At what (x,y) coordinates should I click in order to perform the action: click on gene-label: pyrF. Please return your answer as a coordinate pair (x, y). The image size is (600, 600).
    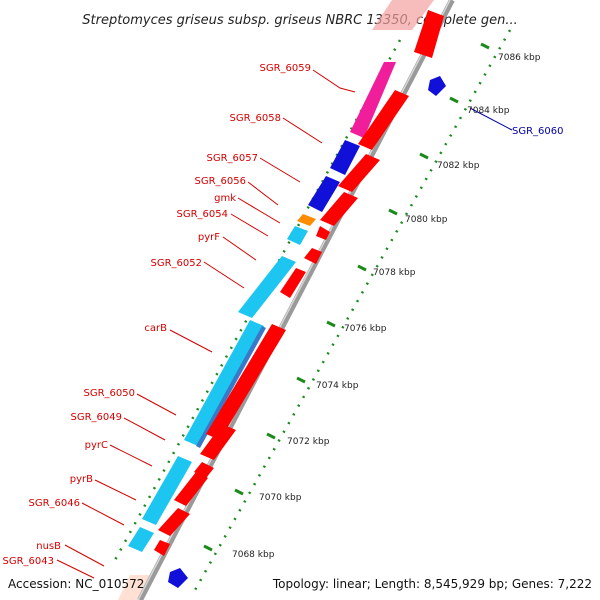
    Looking at the image, I should click on (209, 237).